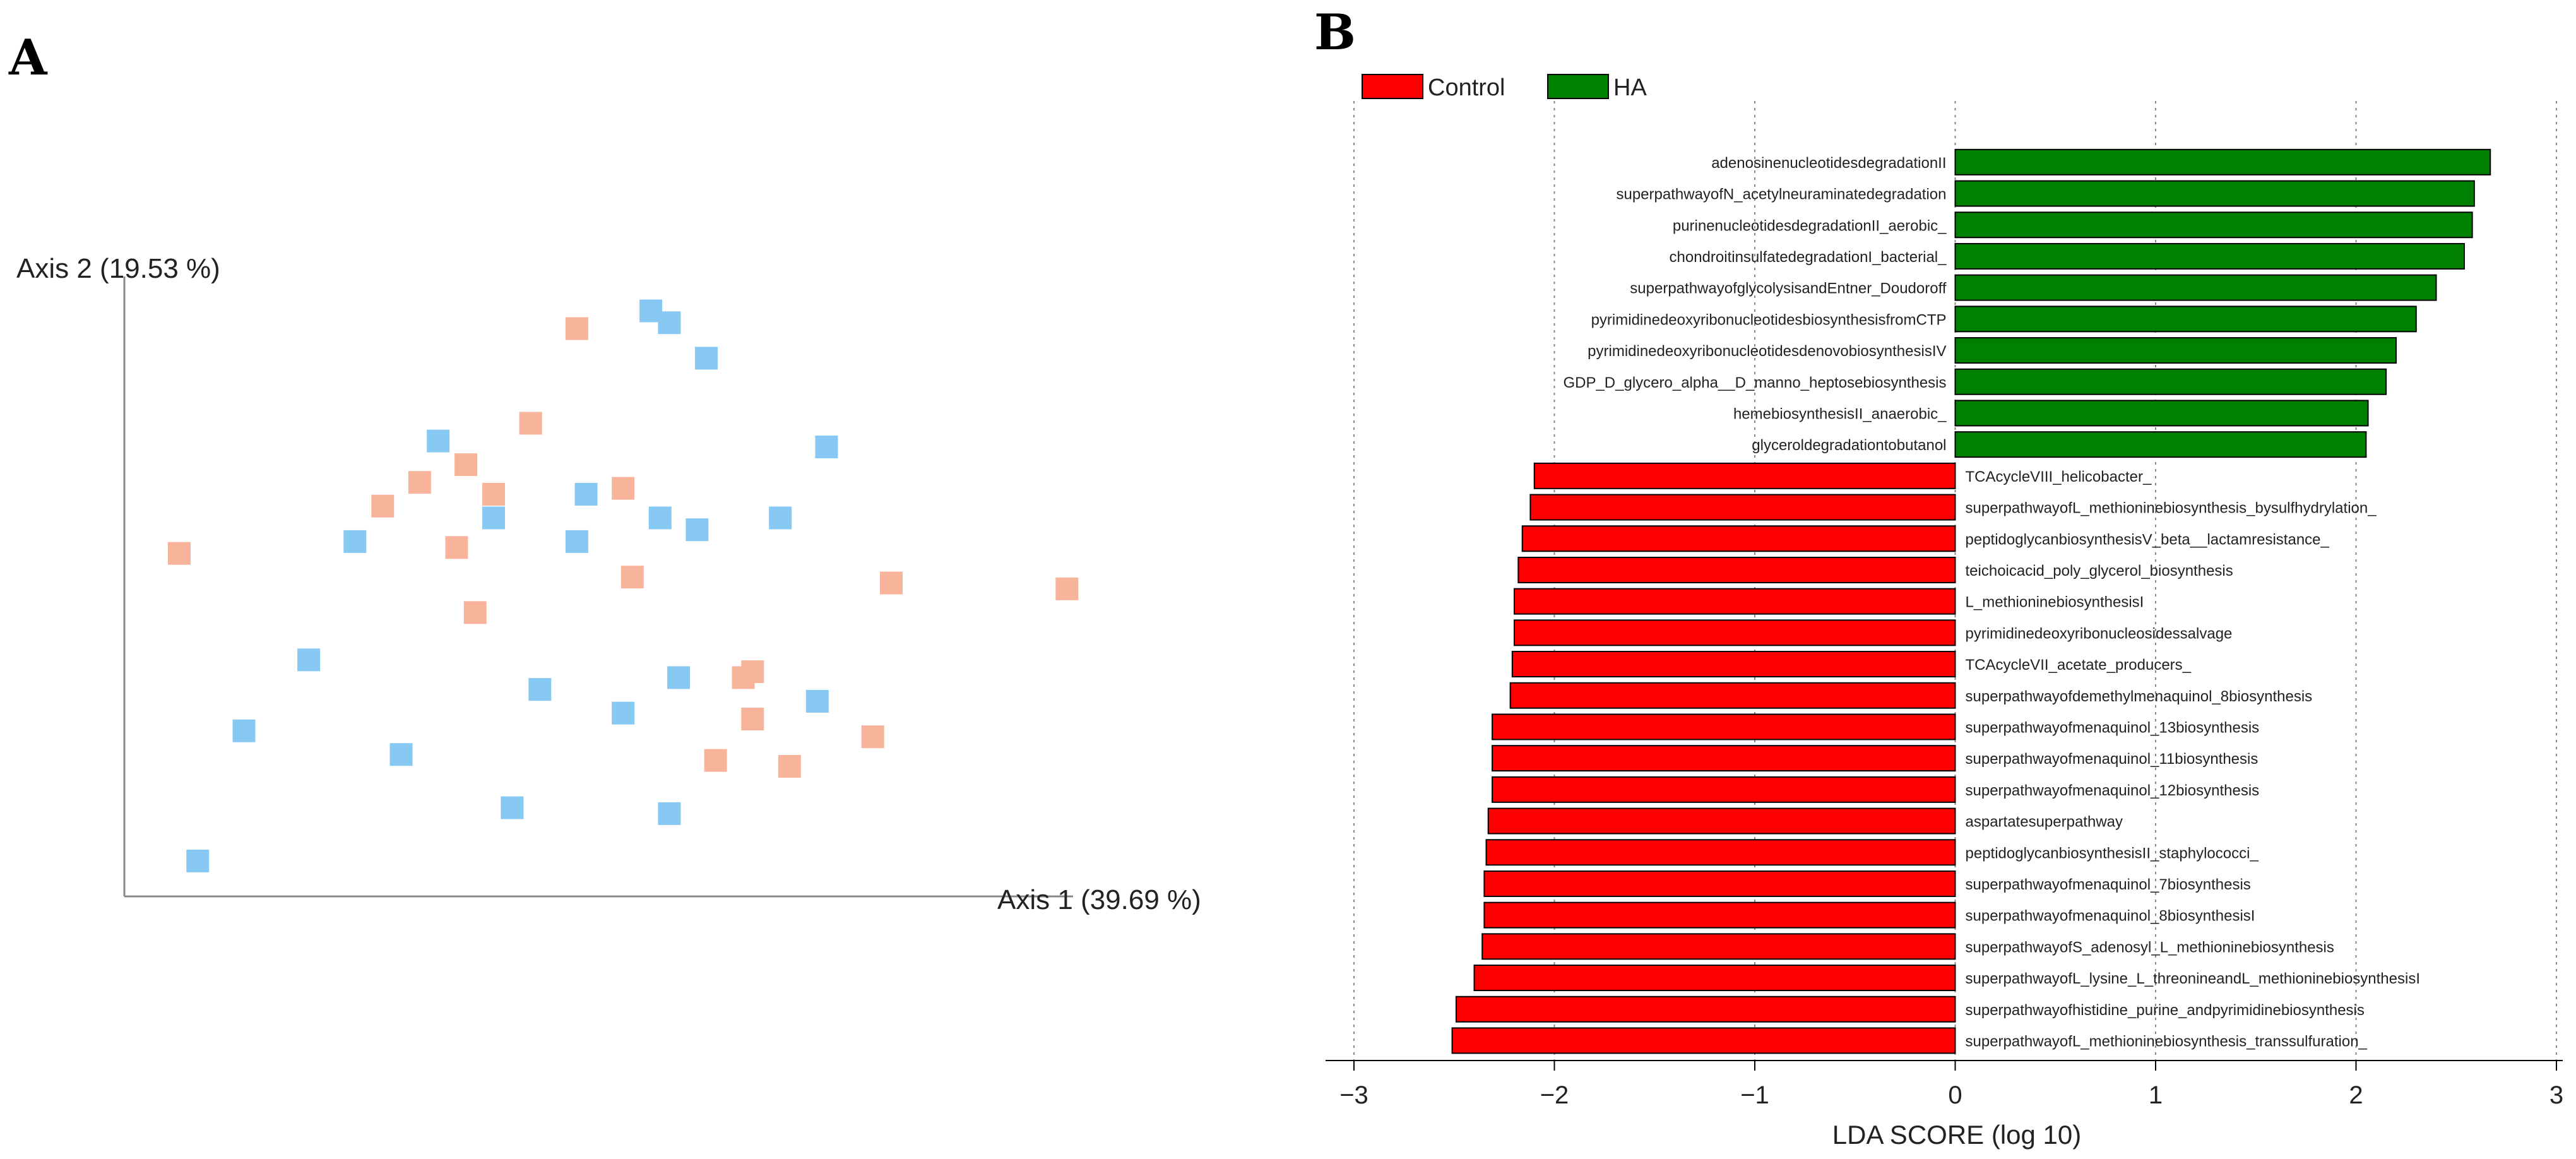 The width and height of the screenshot is (2576, 1159). Describe the element at coordinates (2556, 1095) in the screenshot. I see `x-tick-label: 3` at that location.